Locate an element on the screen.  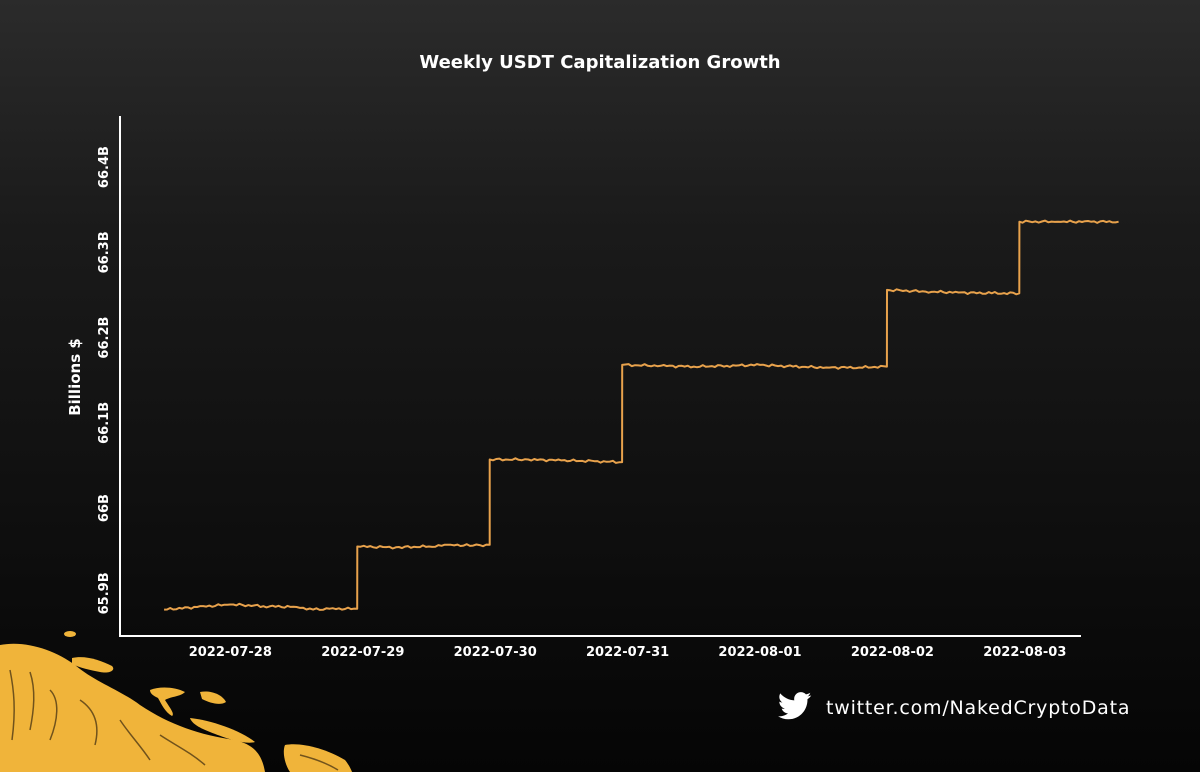
x-tick-label: 2022-08-03 is located at coordinates (1024, 652).